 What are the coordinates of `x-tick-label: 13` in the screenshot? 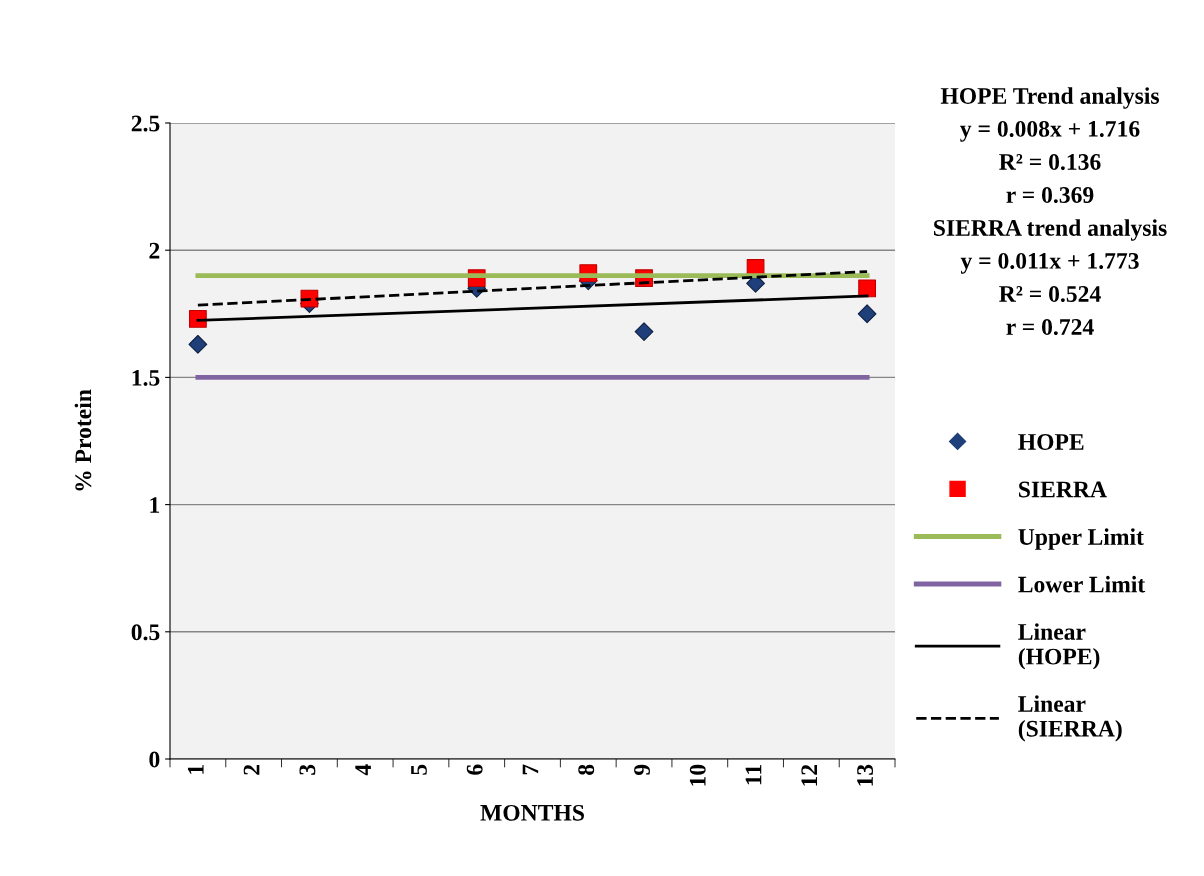 It's located at (865, 775).